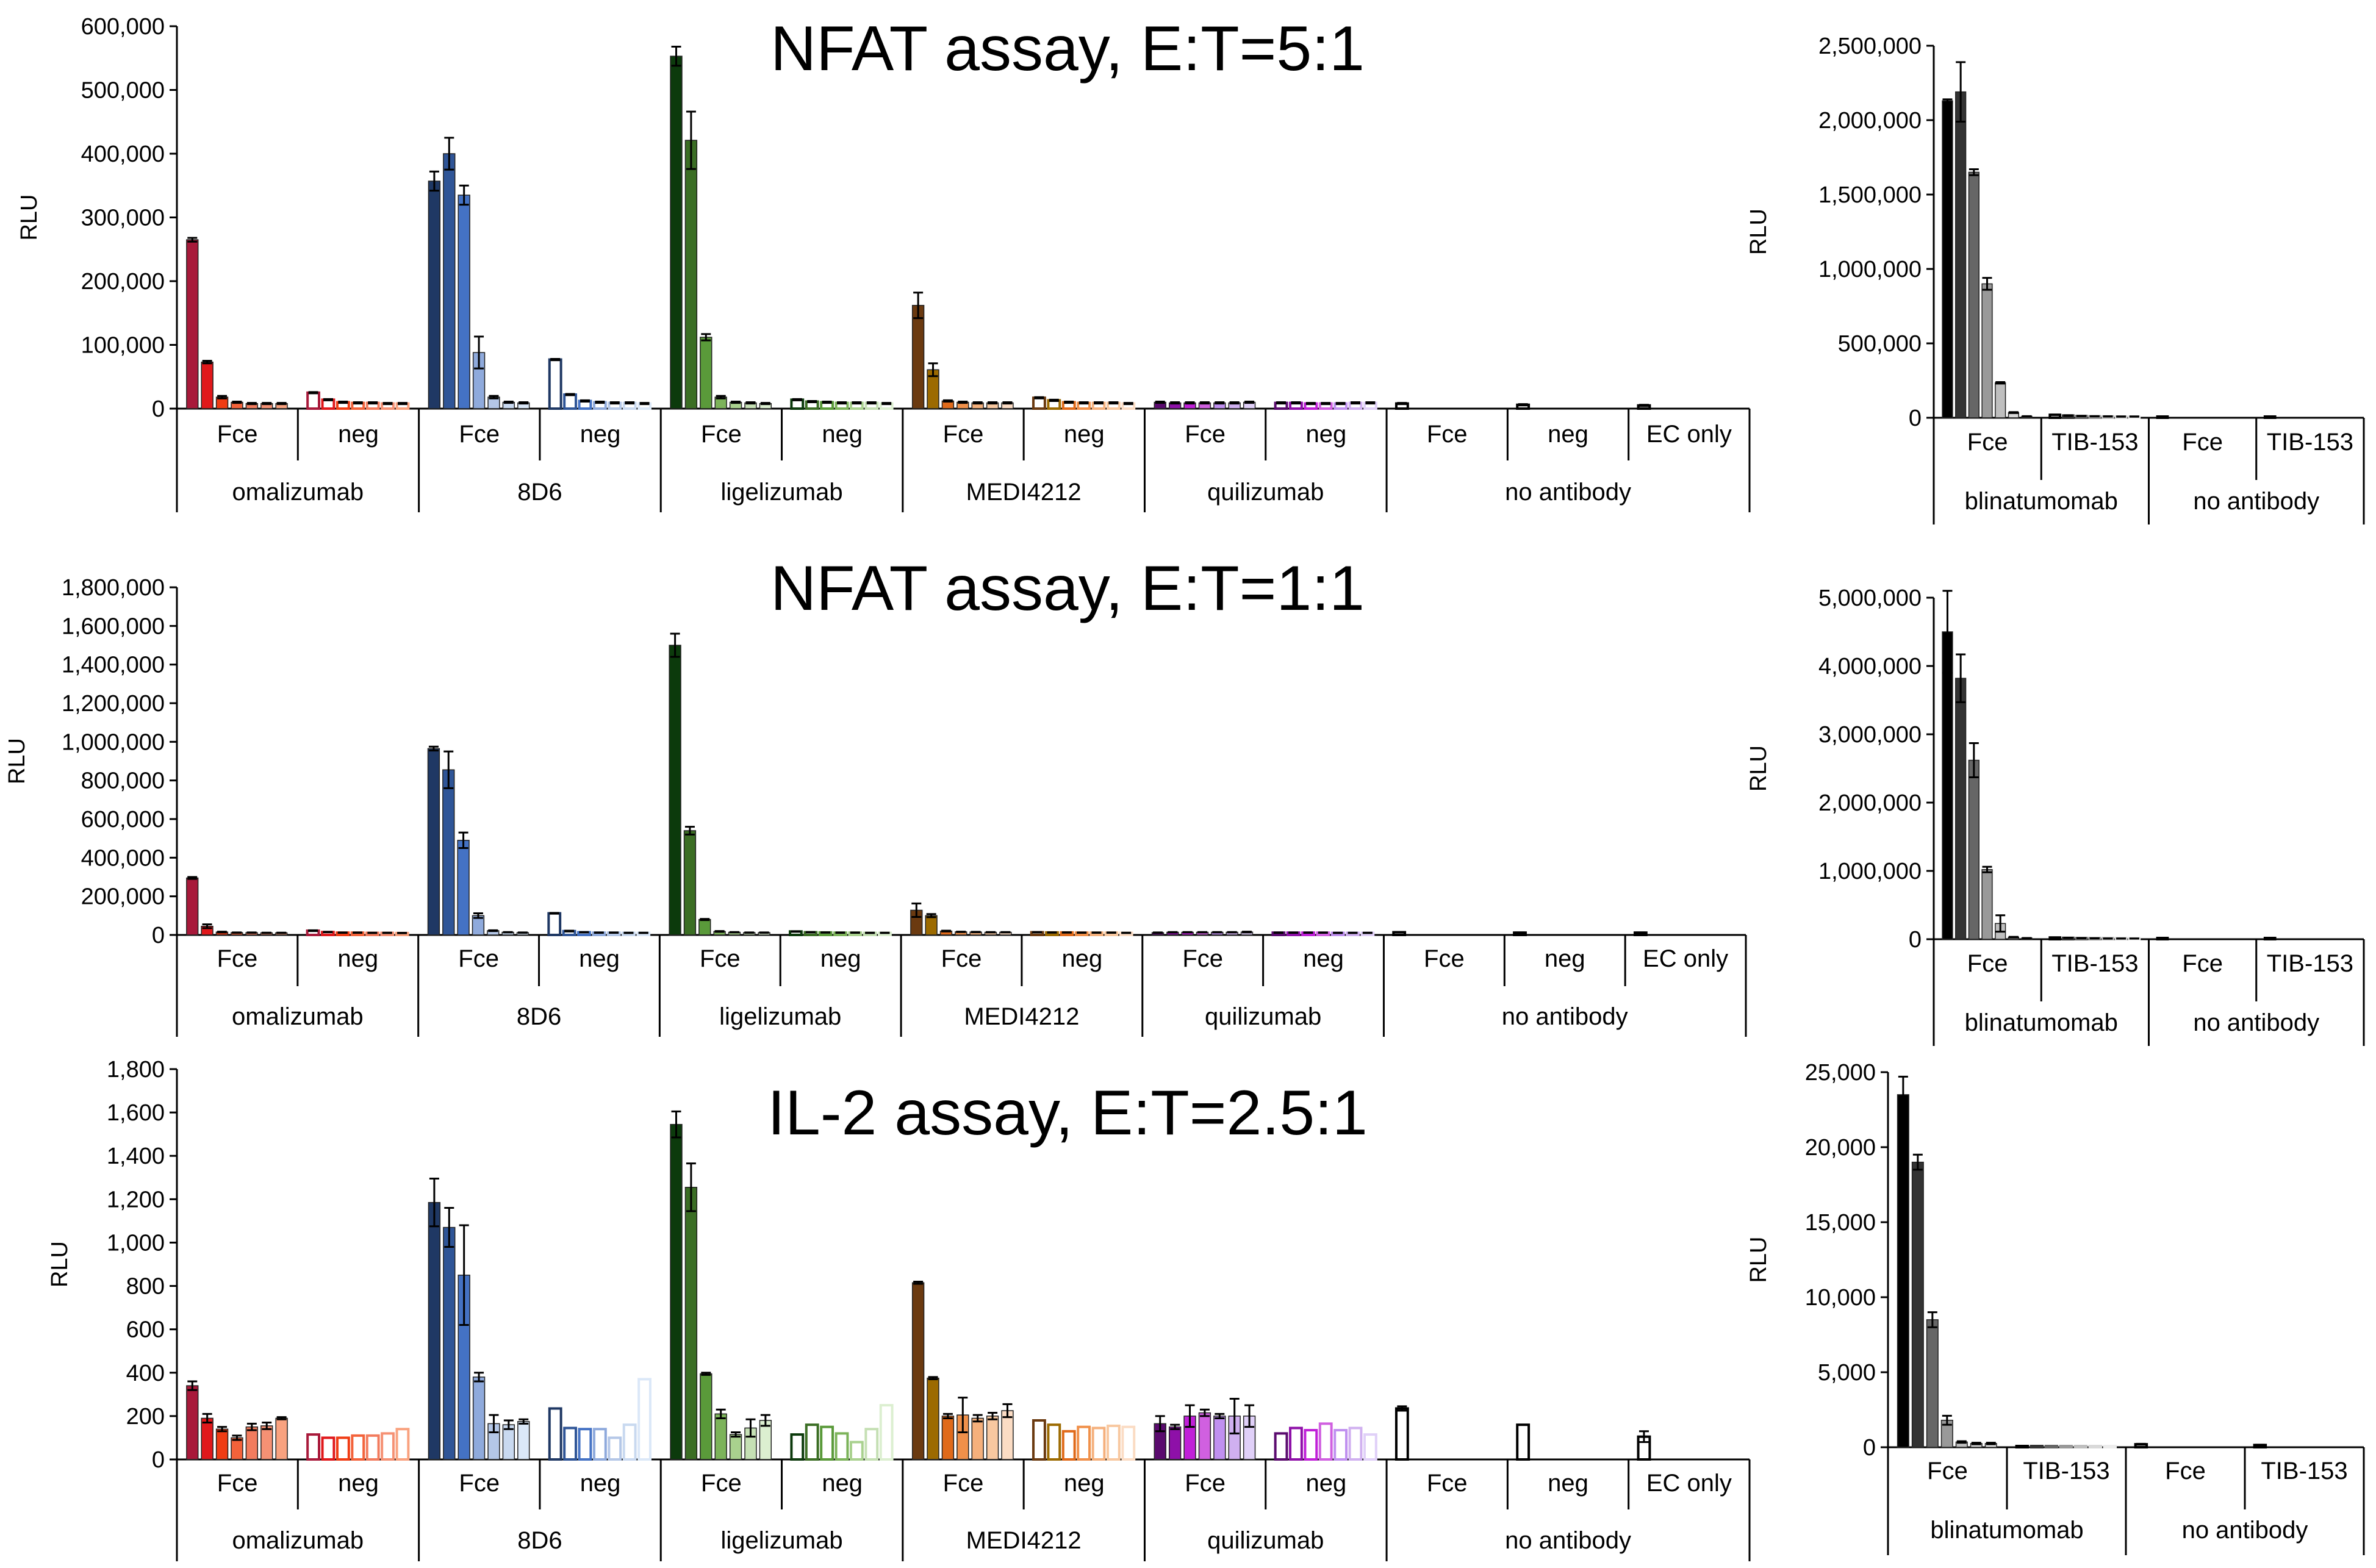  I want to click on y-tick-label: 800,000, so click(123, 781).